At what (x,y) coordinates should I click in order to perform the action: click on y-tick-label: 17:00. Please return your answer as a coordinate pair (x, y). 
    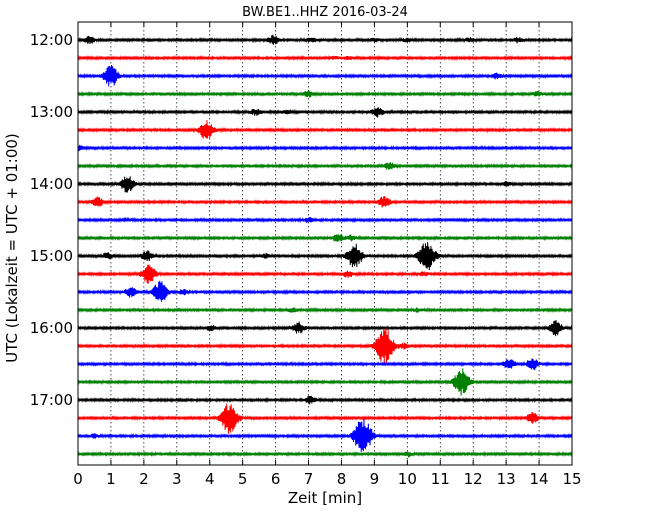
    Looking at the image, I should click on (51, 400).